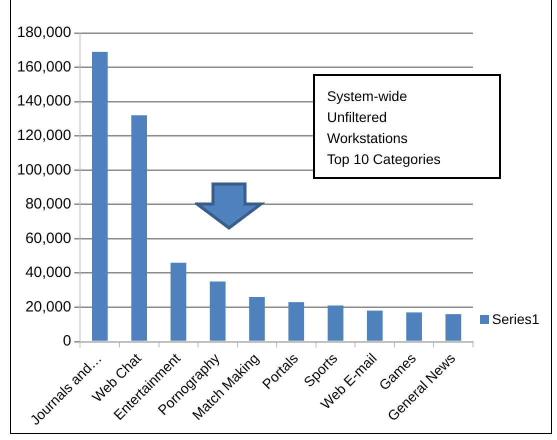  I want to click on y-tick-label: 40,000, so click(48, 273).